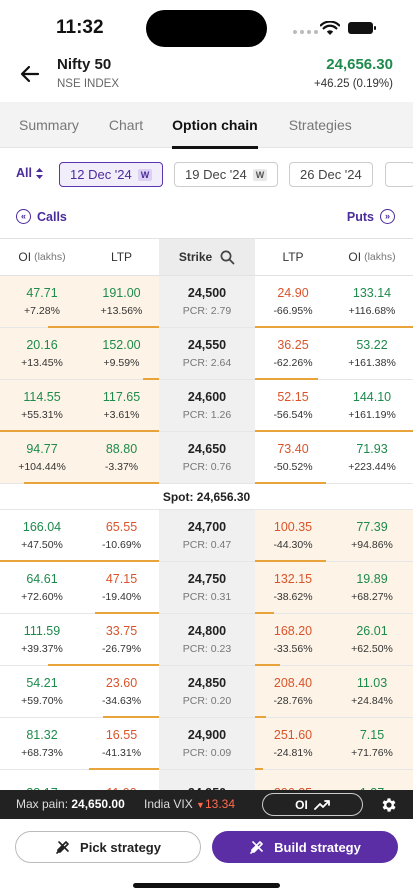 The height and width of the screenshot is (896, 413). What do you see at coordinates (121, 535) in the screenshot?
I see `call-ltp-cell: 65.55 -10.69%` at bounding box center [121, 535].